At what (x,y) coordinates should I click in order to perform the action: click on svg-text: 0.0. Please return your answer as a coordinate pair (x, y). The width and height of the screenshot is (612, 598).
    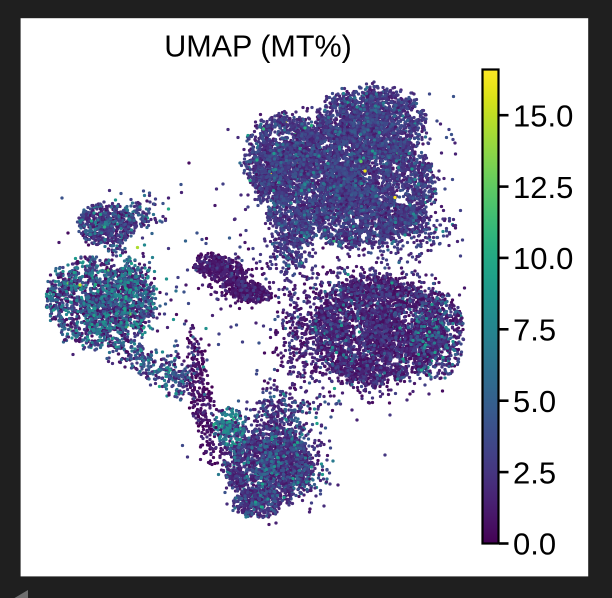
    Looking at the image, I should click on (534, 544).